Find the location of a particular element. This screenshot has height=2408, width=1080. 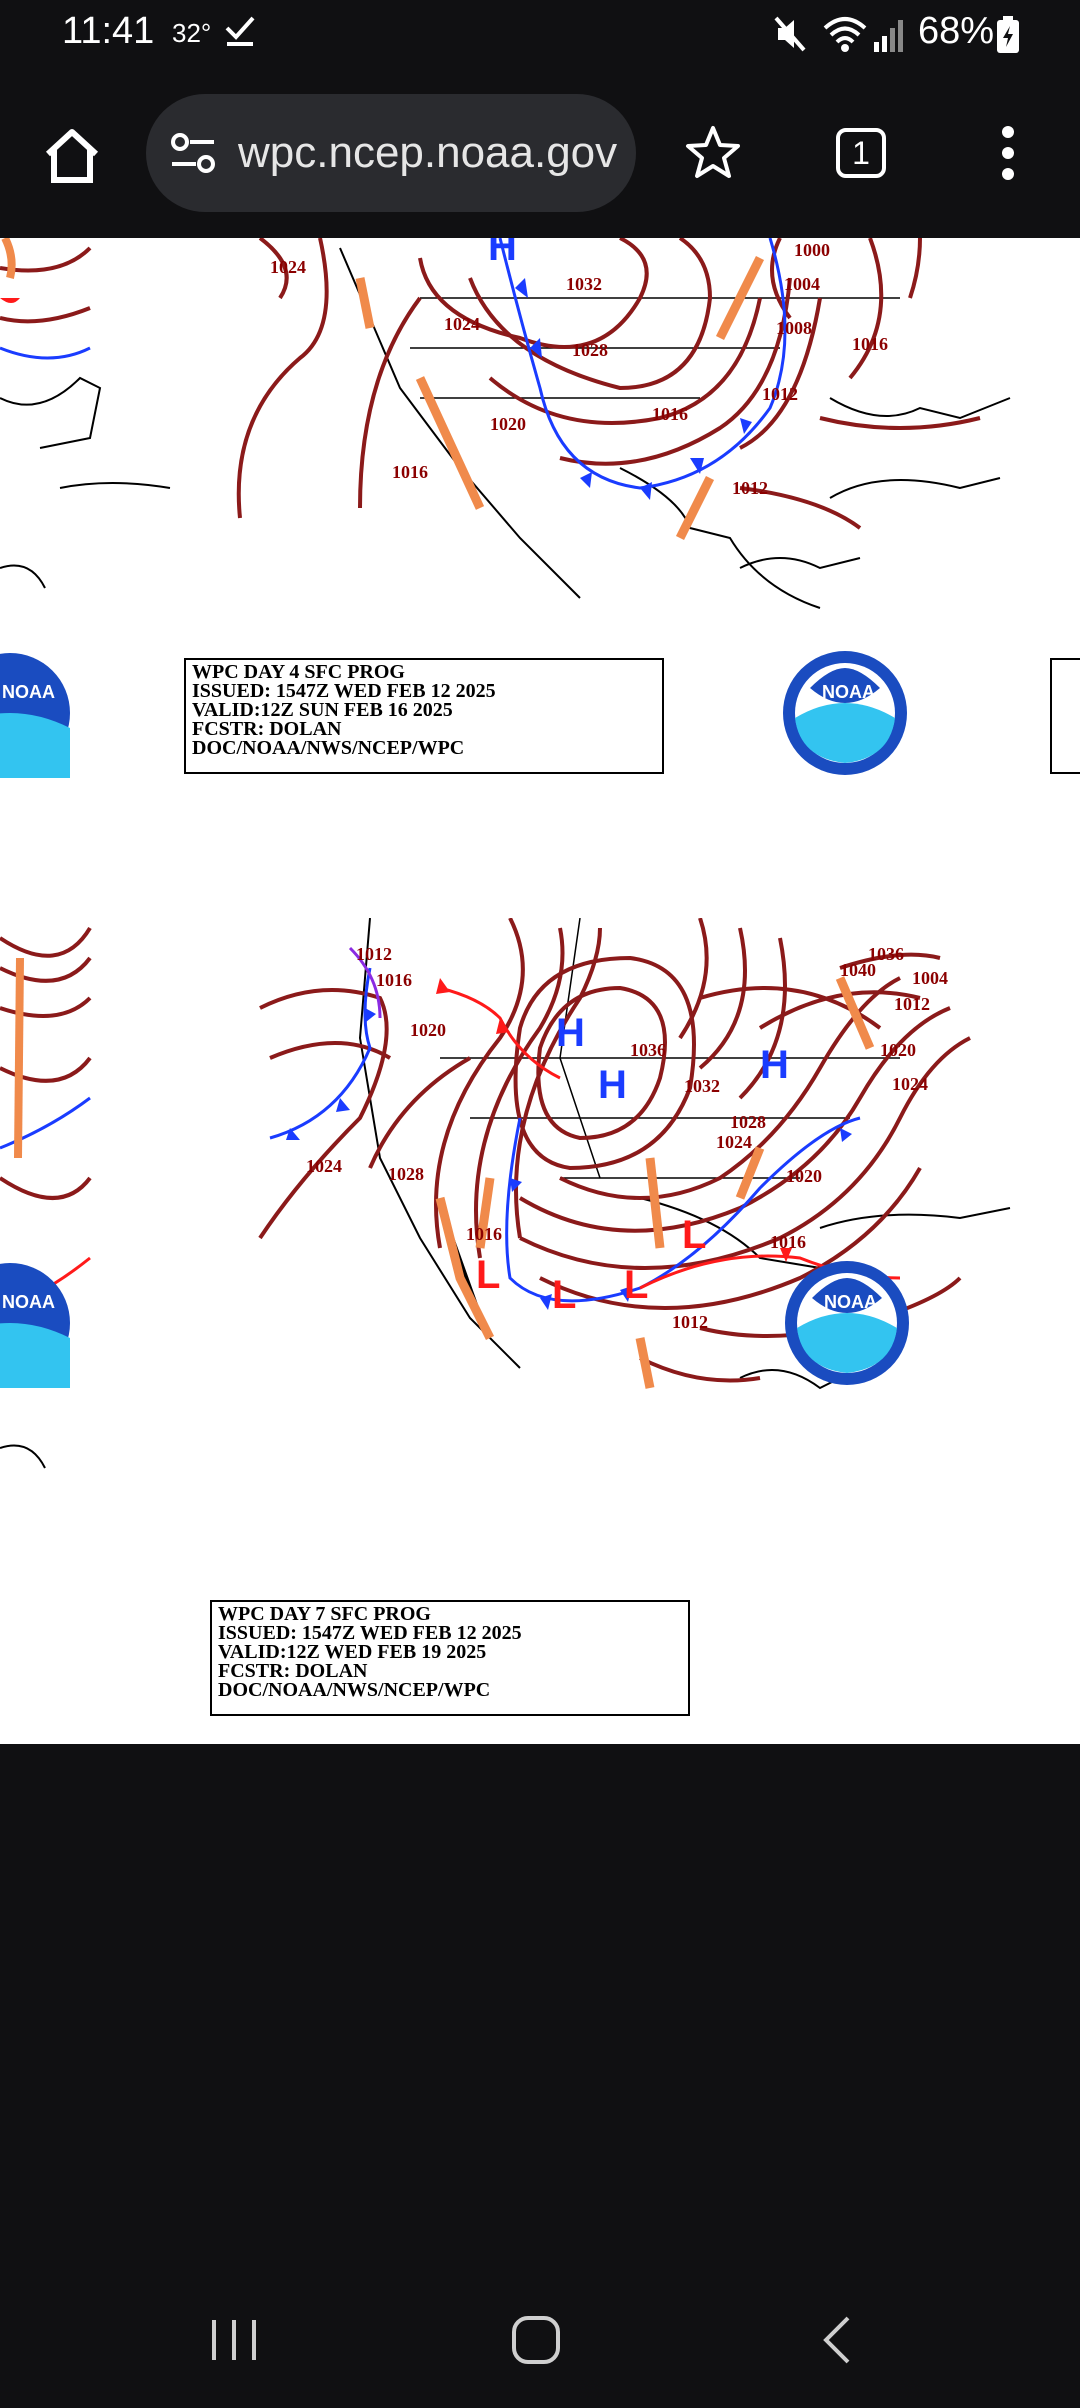

browser-toolbar: wpc.ncep.noaa.gov 1 is located at coordinates (540, 155).